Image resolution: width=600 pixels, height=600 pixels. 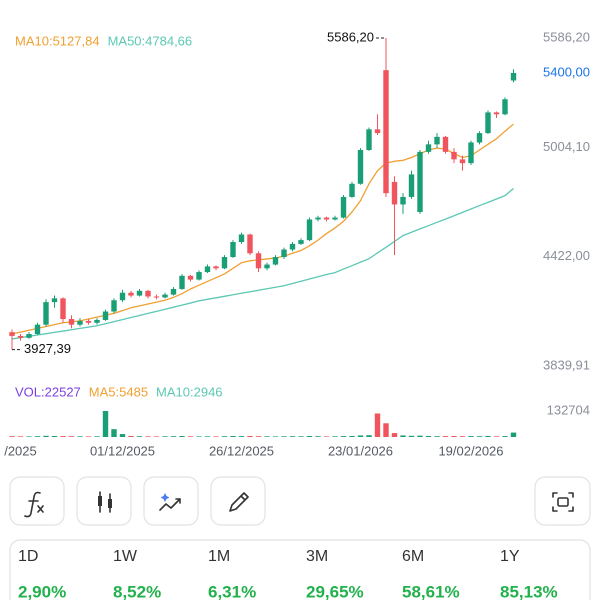 I want to click on y-tick-label: 5004,10, so click(x=566, y=146).